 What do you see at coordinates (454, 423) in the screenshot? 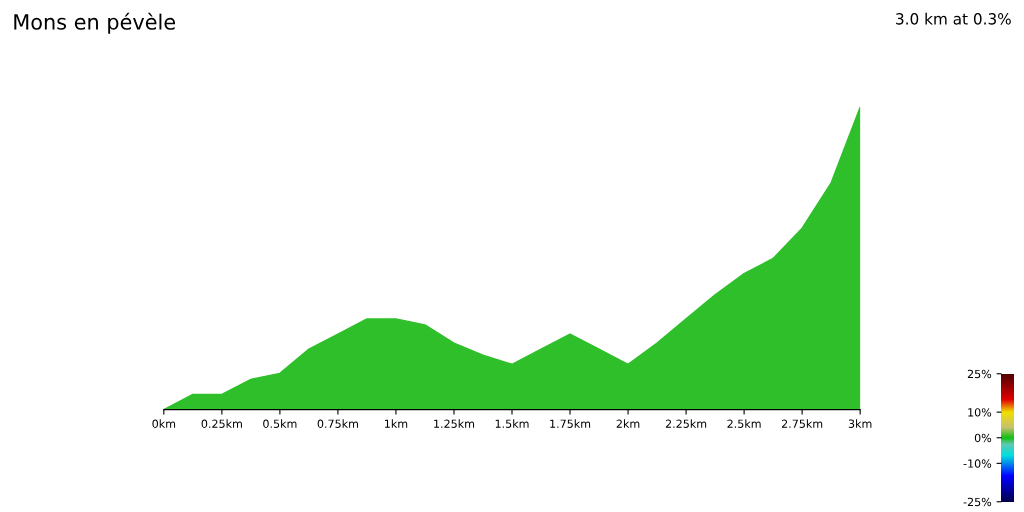
I see `x-tick-label: 1.25km` at bounding box center [454, 423].